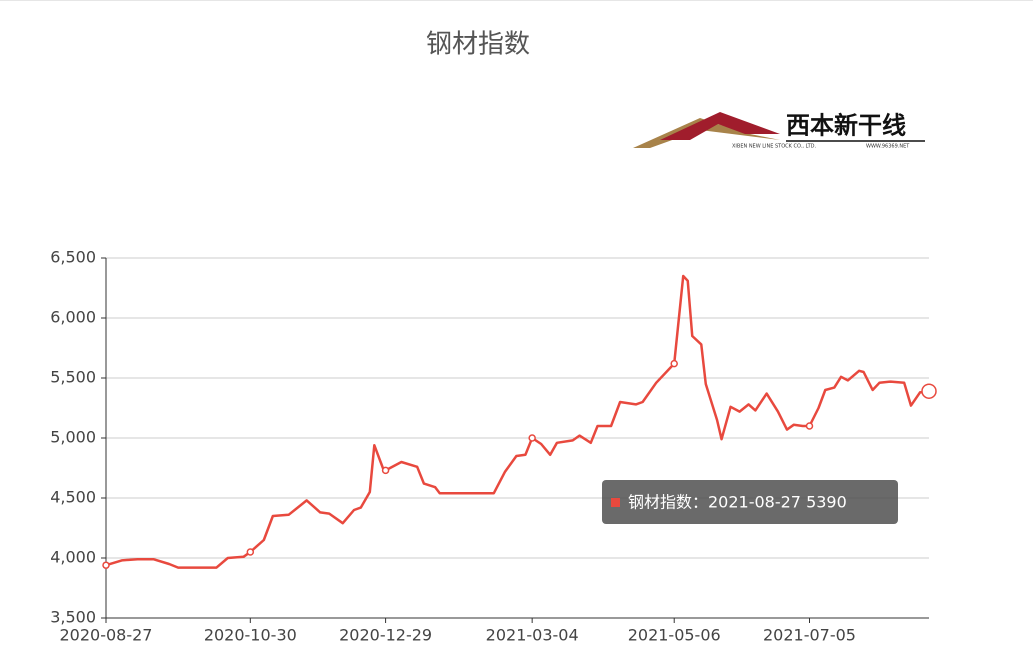 This screenshot has height=667, width=1033. I want to click on tooltip: 钢材指数：2021-08-27 5390, so click(750, 502).